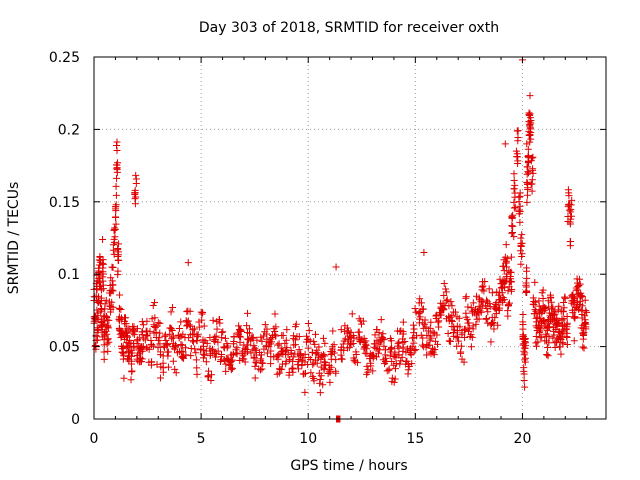  Describe the element at coordinates (64, 239) in the screenshot. I see `y-tick-labels: 0 0.05 0.1 0.15 0.2 0.25` at that location.